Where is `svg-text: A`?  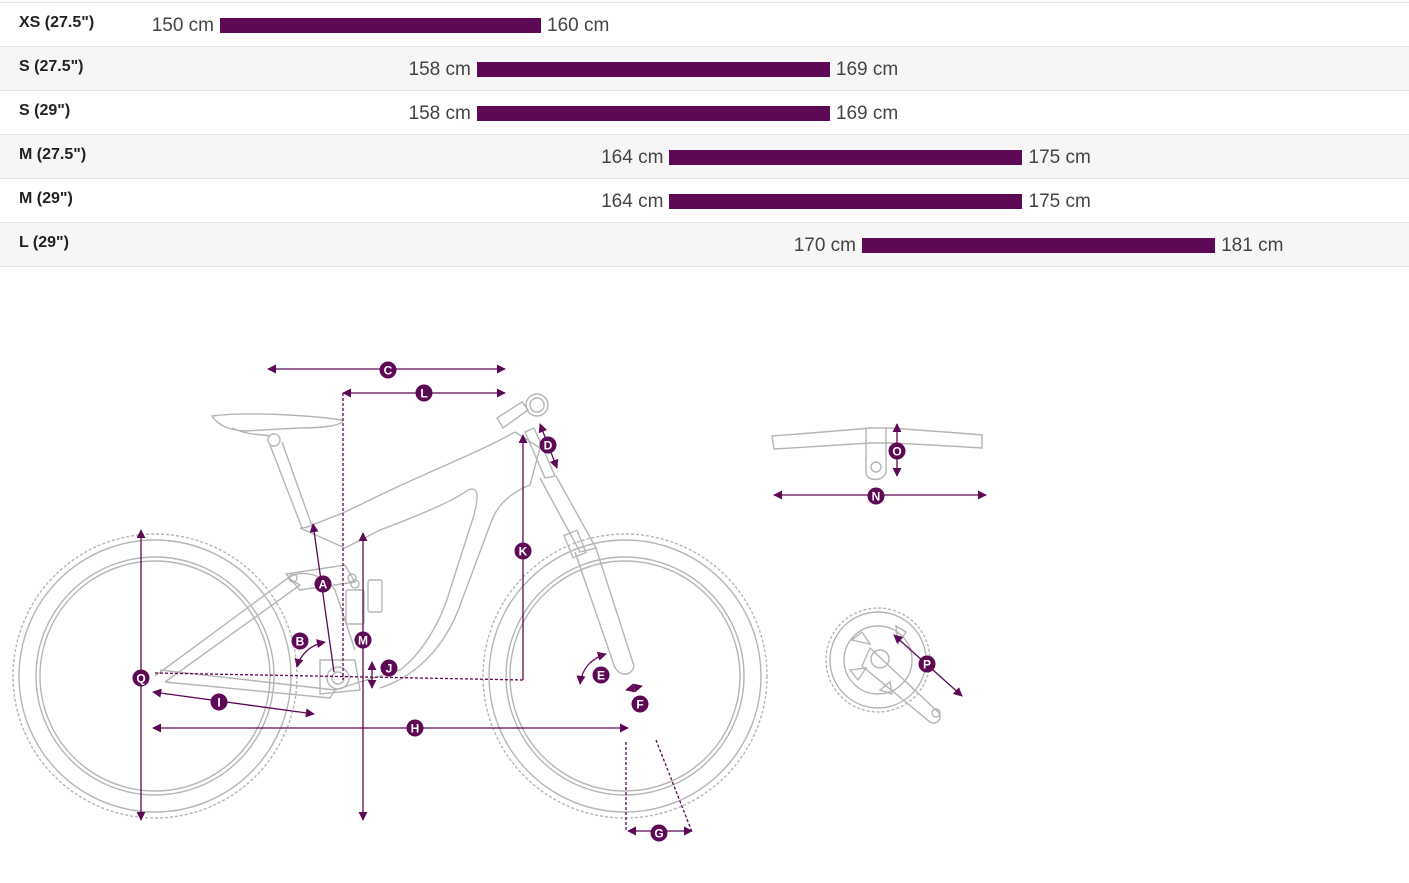
svg-text: A is located at coordinates (323, 585).